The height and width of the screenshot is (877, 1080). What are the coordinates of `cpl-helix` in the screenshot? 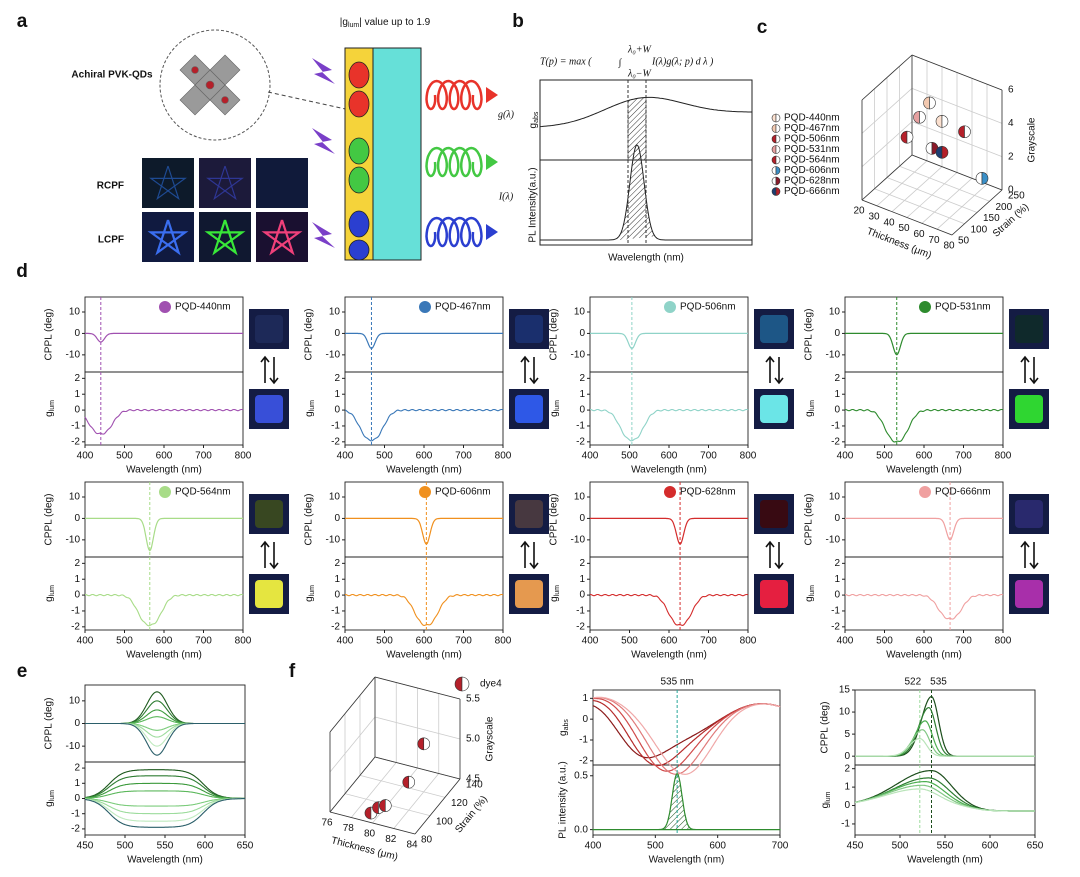 It's located at (454, 232).